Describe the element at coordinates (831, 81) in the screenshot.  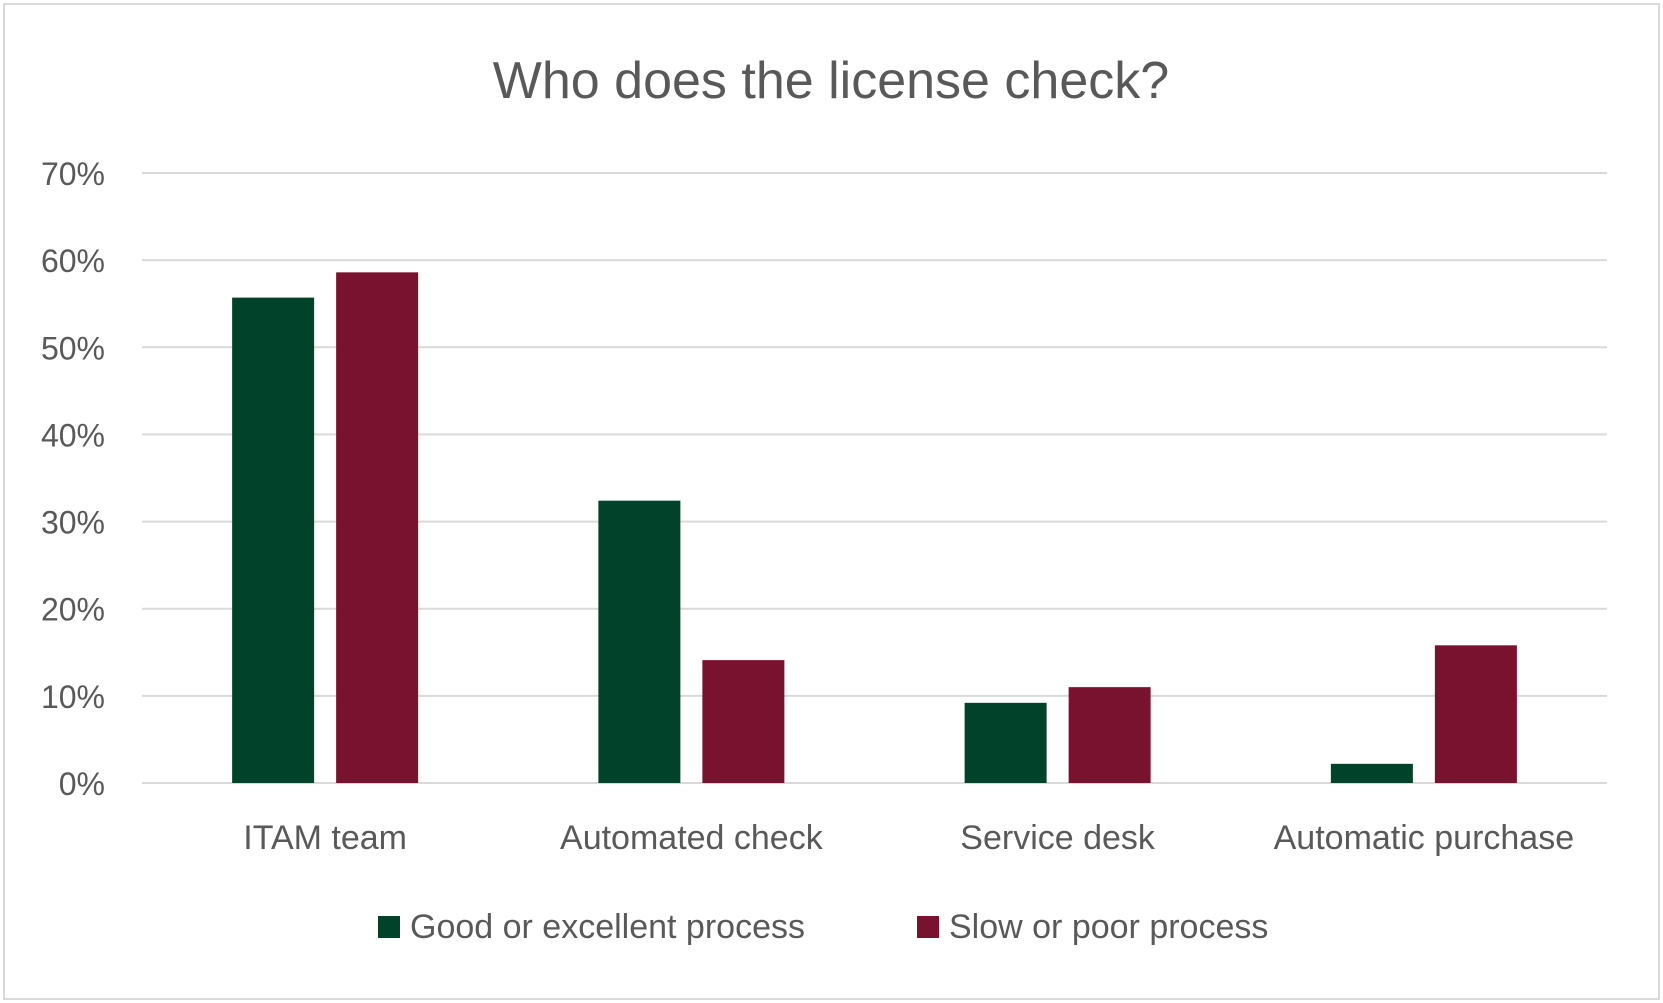
I see `chart-title: Who does the license check?` at that location.